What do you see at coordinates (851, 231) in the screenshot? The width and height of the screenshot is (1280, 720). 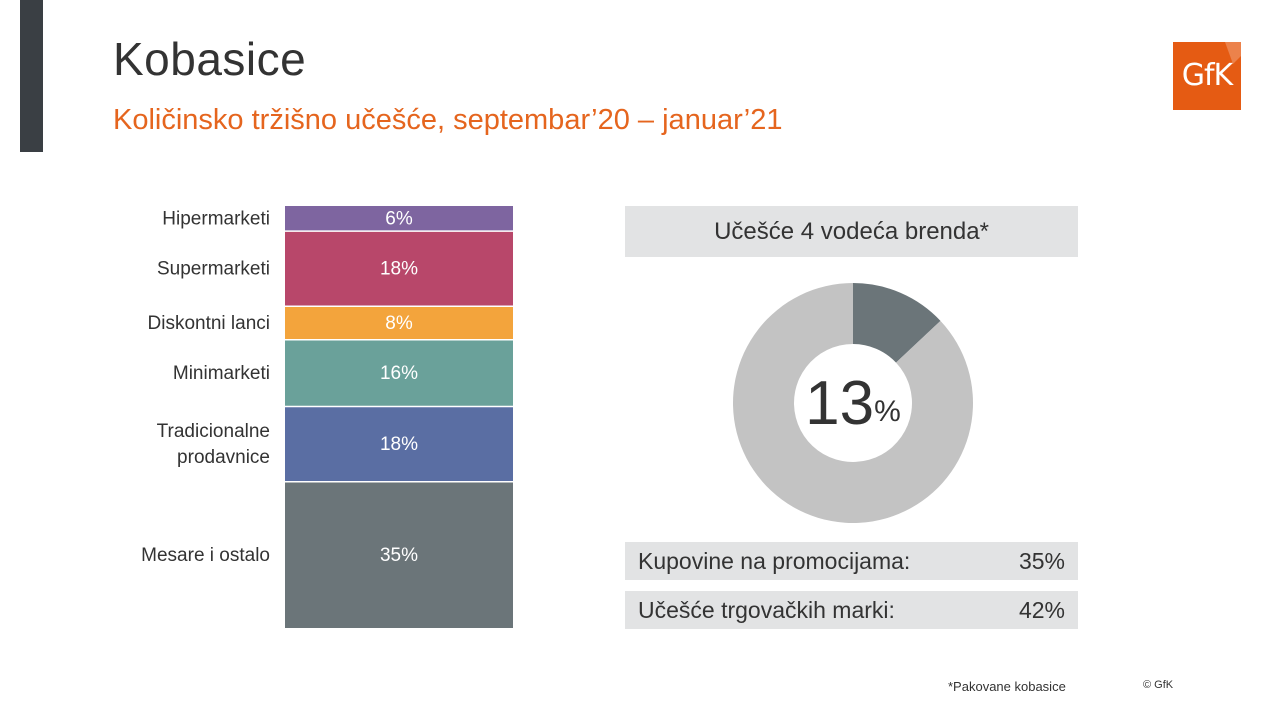 I see `brands-heading: Učešće 4 vodeća brenda*` at bounding box center [851, 231].